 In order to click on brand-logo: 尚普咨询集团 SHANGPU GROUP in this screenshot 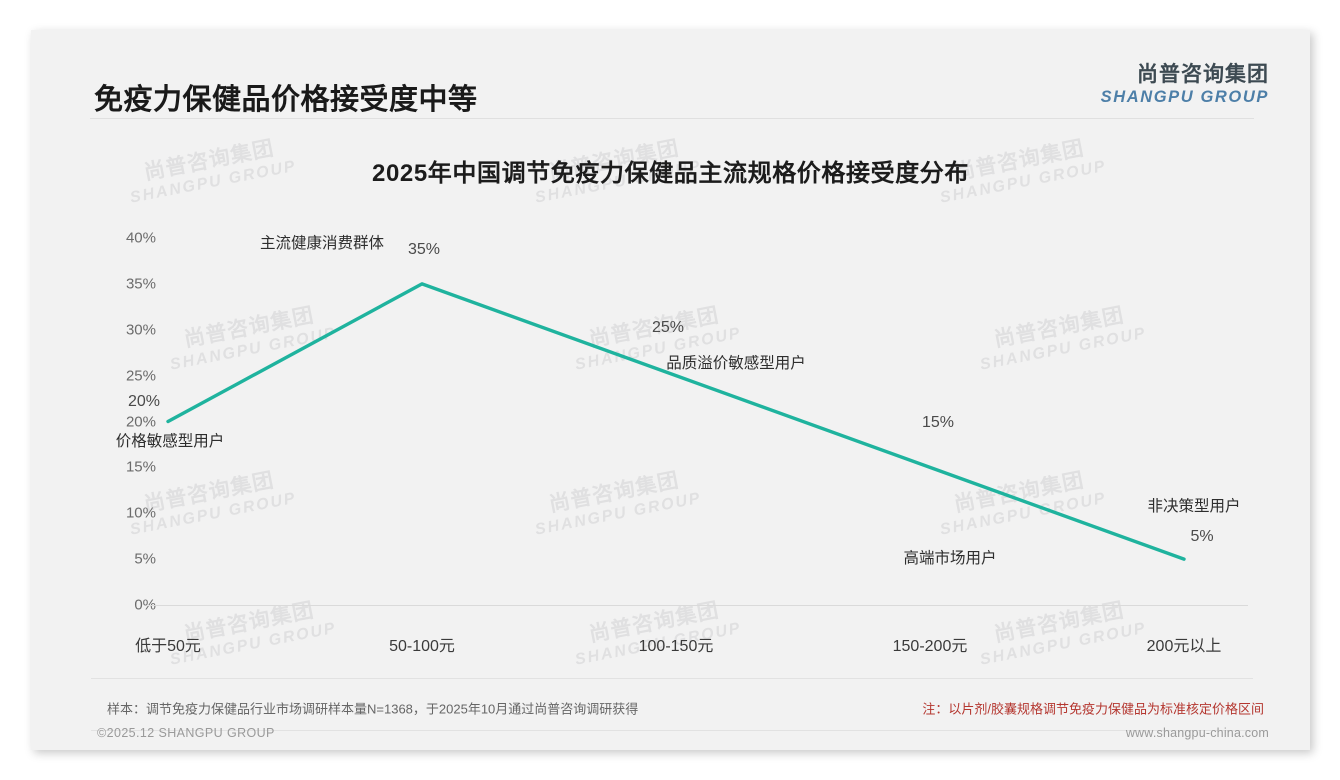, I will do `click(1185, 84)`.